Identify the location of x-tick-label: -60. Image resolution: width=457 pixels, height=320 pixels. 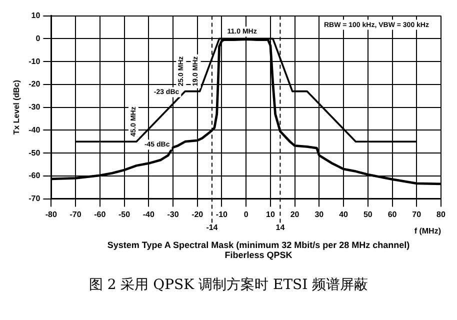
(100, 214).